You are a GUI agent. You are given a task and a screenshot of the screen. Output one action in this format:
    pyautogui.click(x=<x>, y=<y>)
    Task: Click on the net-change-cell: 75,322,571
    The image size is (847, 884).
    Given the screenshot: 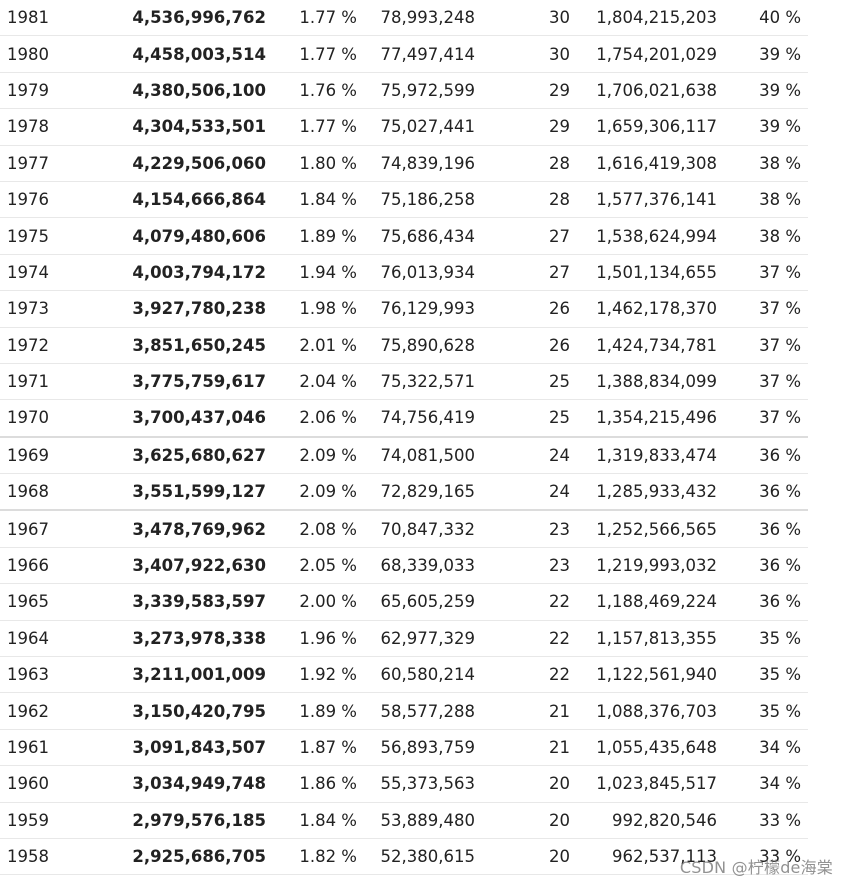 What is the action you would take?
    pyautogui.click(x=416, y=382)
    